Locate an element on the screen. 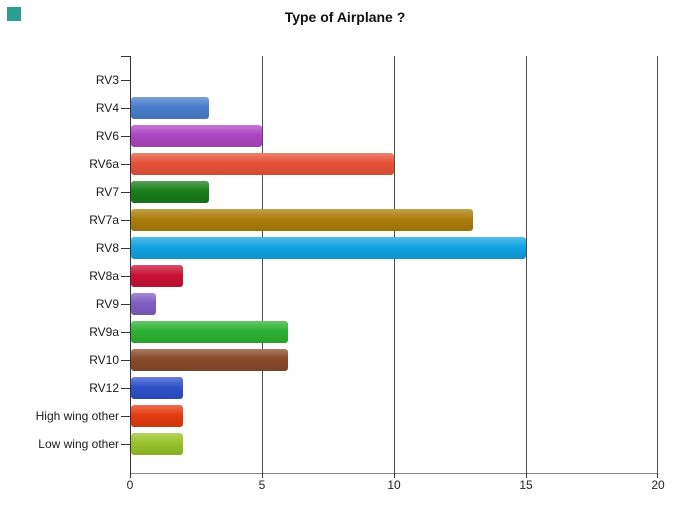  category-label: RV7a is located at coordinates (104, 220).